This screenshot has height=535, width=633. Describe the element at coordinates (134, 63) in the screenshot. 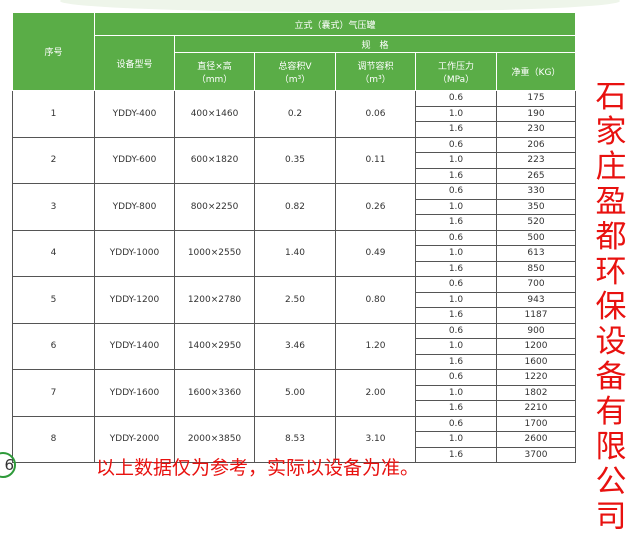

I see `header-model: 设备型号` at that location.